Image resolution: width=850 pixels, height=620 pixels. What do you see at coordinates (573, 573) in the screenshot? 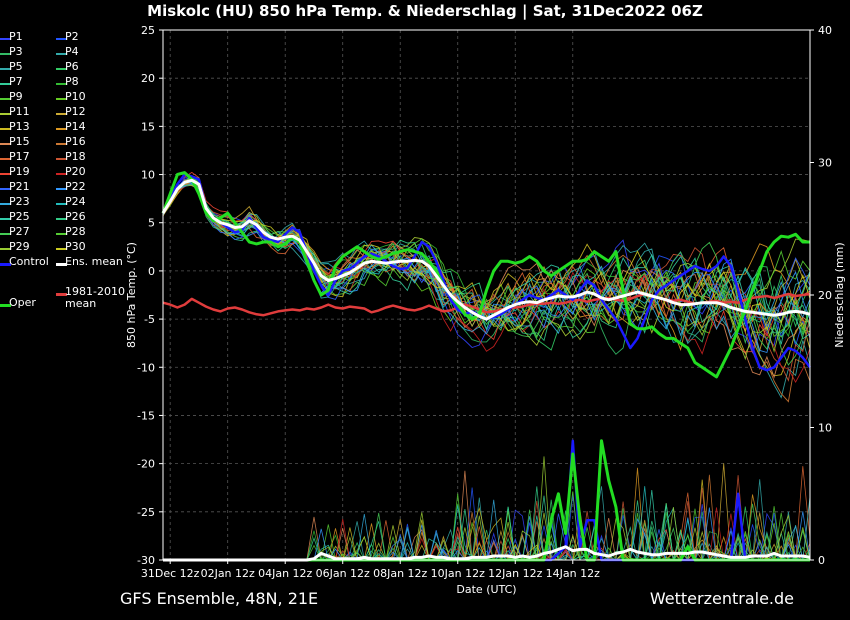
I see `x-tick-label: 14Jan 12z` at bounding box center [573, 573].